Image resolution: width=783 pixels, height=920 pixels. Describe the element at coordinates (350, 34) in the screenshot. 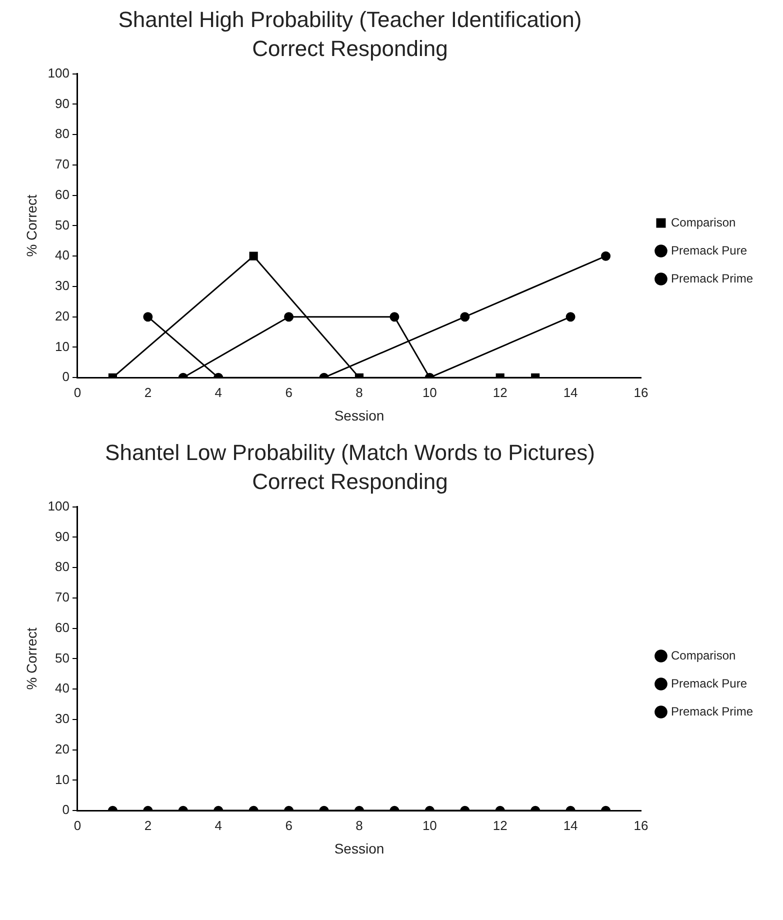

I see `chart-title: Shantel High Probability (Teacher Identification) Correct Responding` at that location.